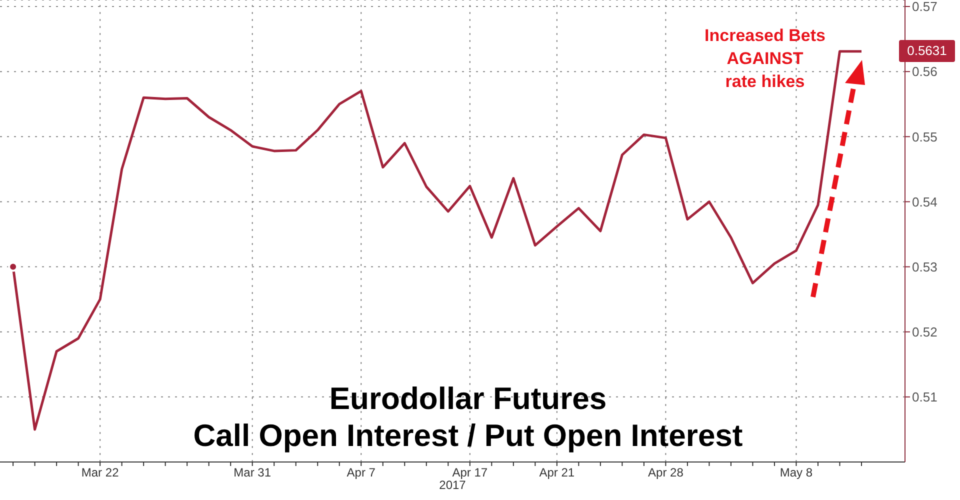 The width and height of the screenshot is (960, 500). What do you see at coordinates (468, 398) in the screenshot?
I see `text: Eurodollar Futures` at bounding box center [468, 398].